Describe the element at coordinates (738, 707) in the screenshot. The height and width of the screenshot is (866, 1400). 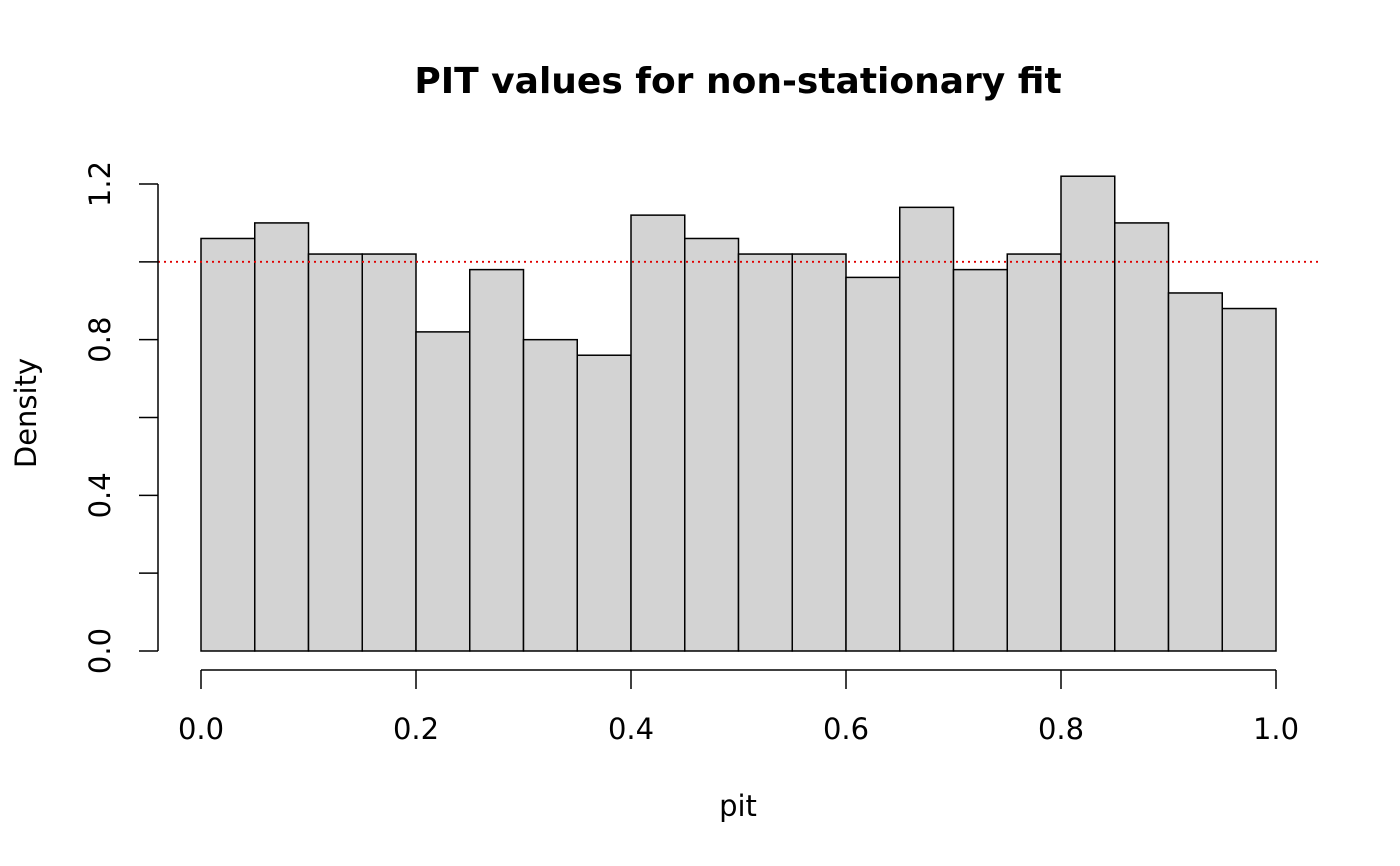
I see `x-axis: 0.0 0.2 0.4 0.6 0.8 1.0` at that location.